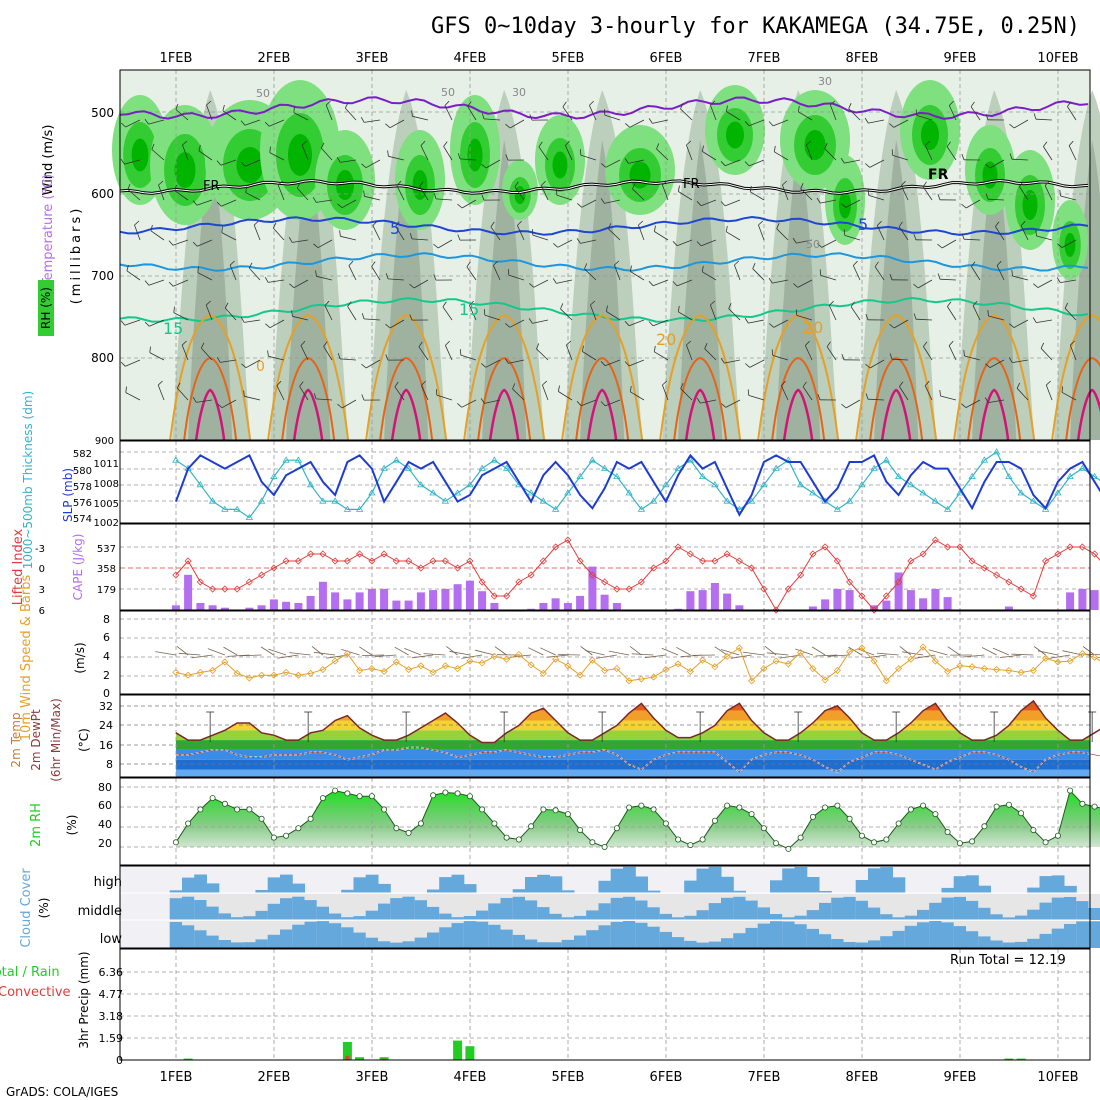  Describe the element at coordinates (602, 290) in the screenshot. I see `rh-shade` at that location.